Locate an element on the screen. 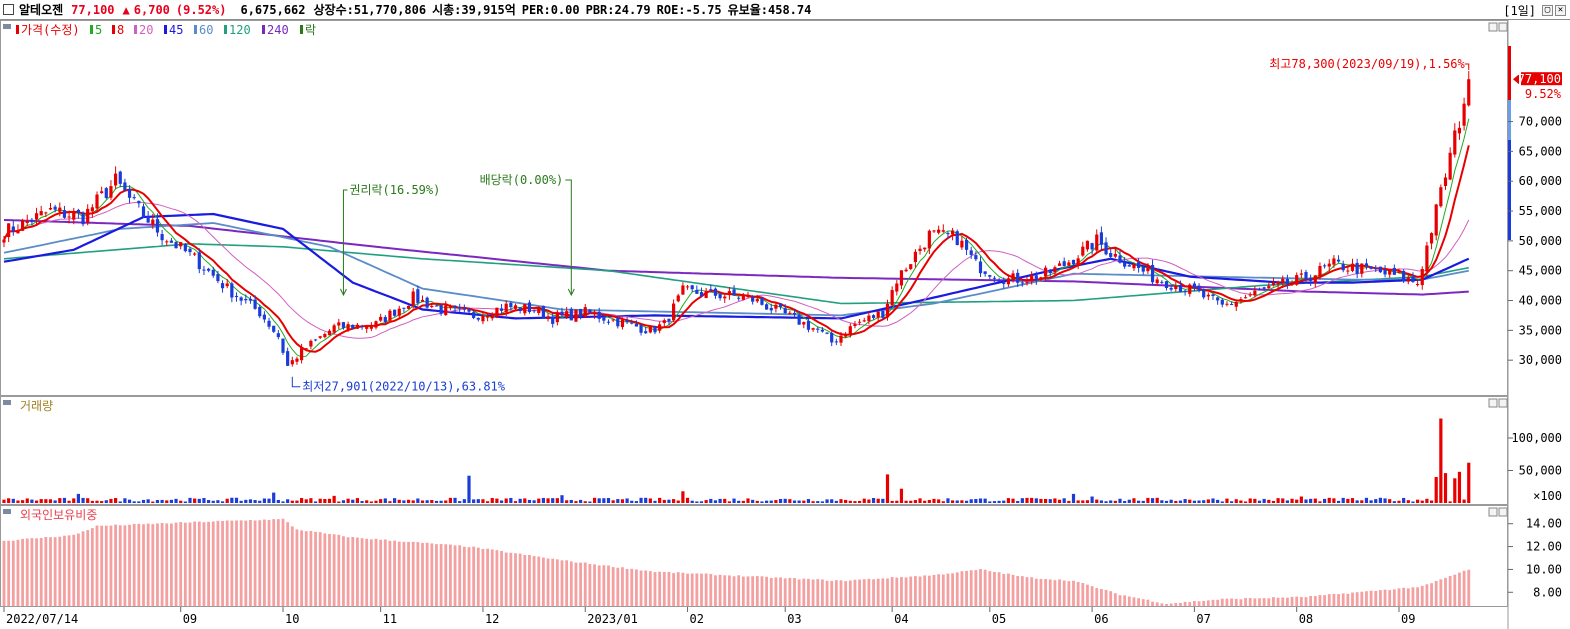 The height and width of the screenshot is (629, 1570). stock-name: 알테오젠 is located at coordinates (41, 10).